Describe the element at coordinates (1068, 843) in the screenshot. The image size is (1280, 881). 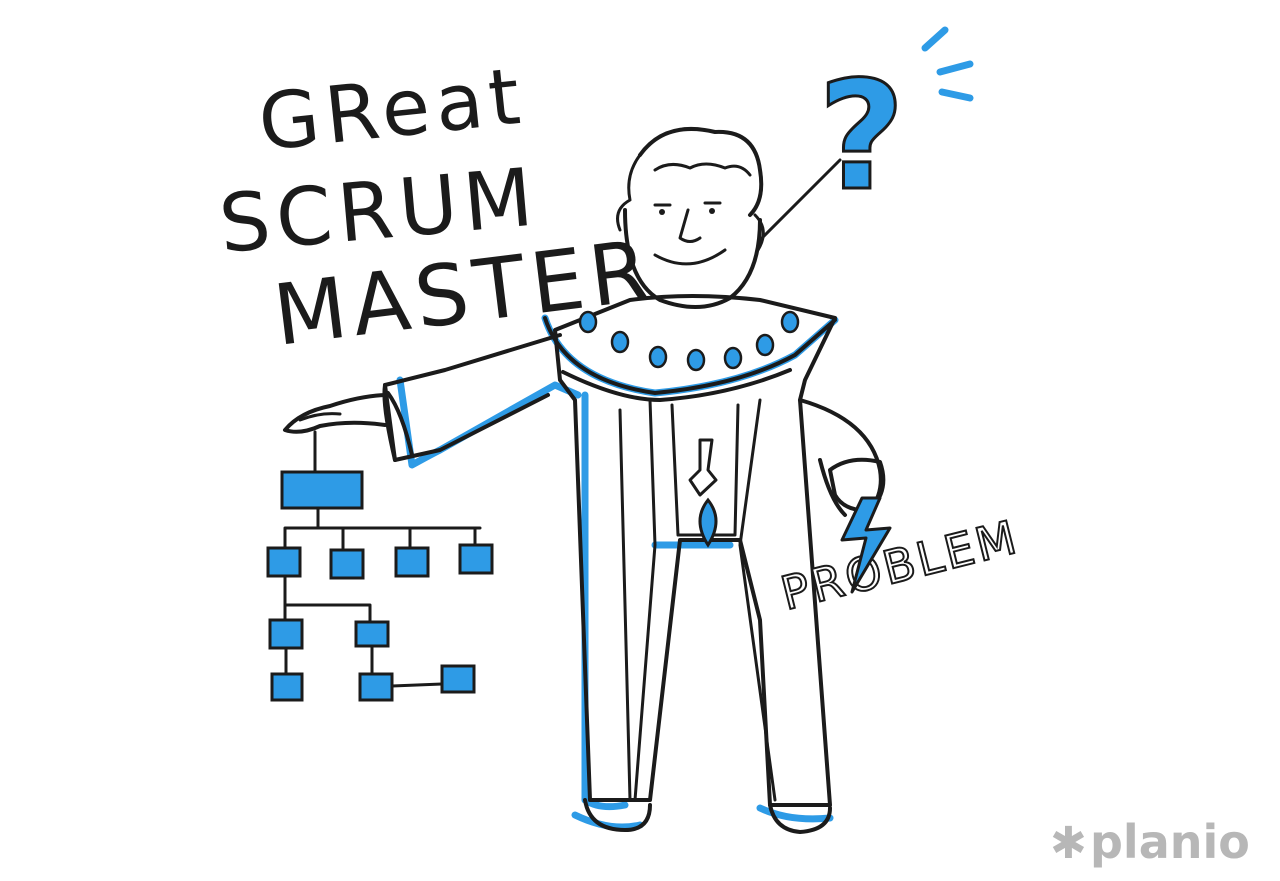
I see `planio-asterisk-icon: ✱` at that location.